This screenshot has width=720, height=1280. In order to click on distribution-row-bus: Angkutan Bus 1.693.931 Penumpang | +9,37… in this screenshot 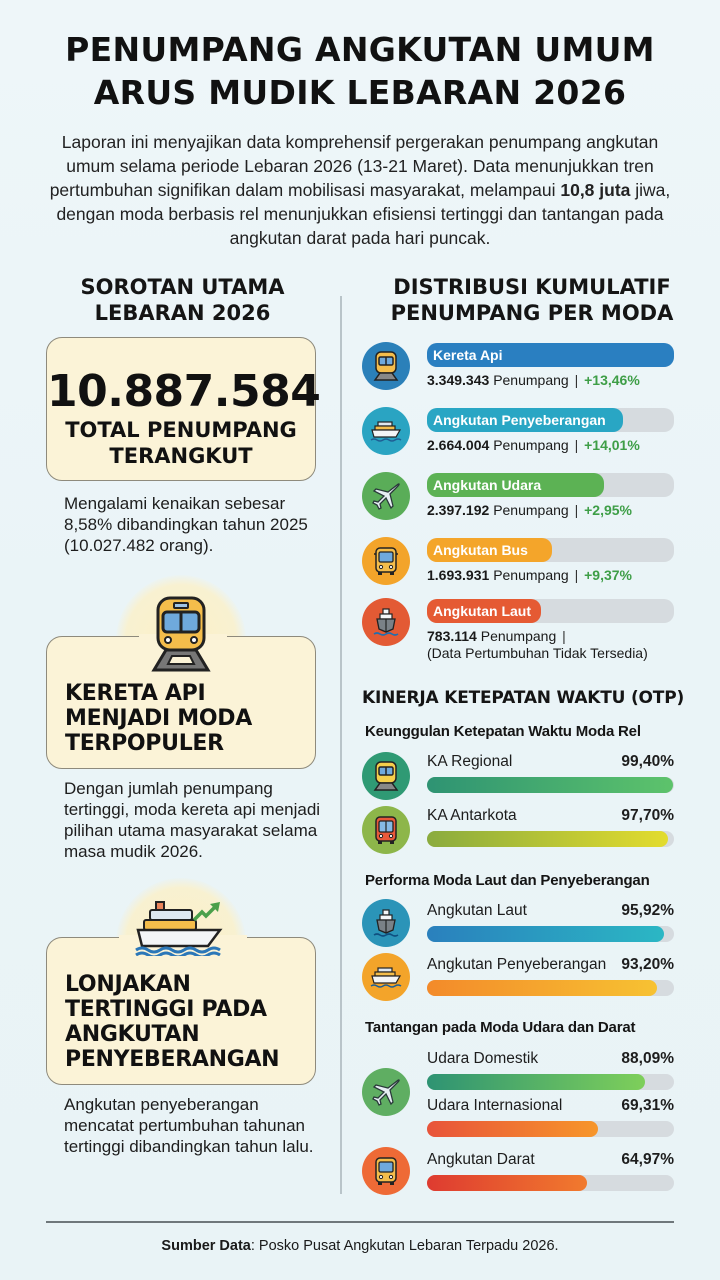, I will do `click(522, 567)`.